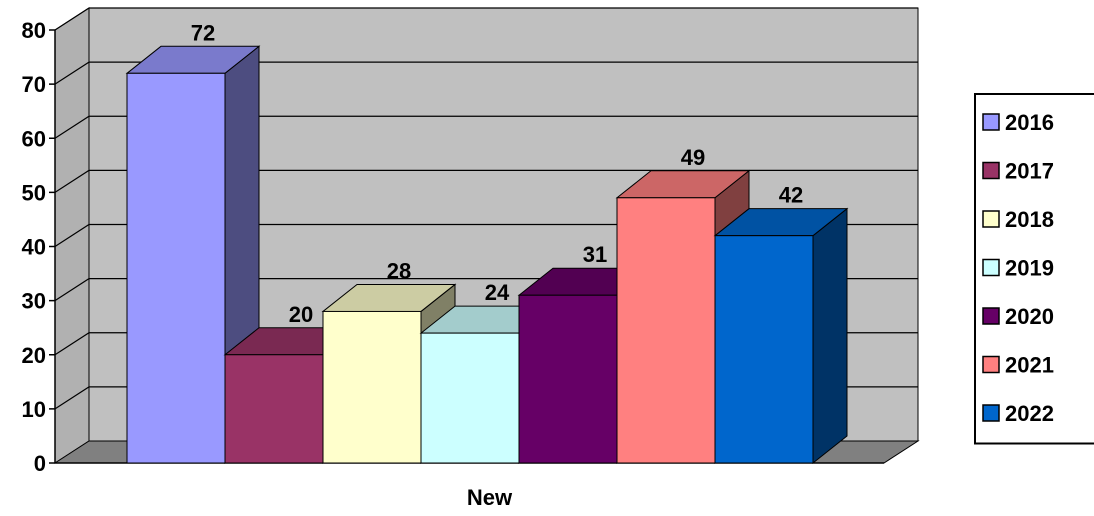  What do you see at coordinates (1029, 365) in the screenshot?
I see `legend-label-2021: 2021` at bounding box center [1029, 365].